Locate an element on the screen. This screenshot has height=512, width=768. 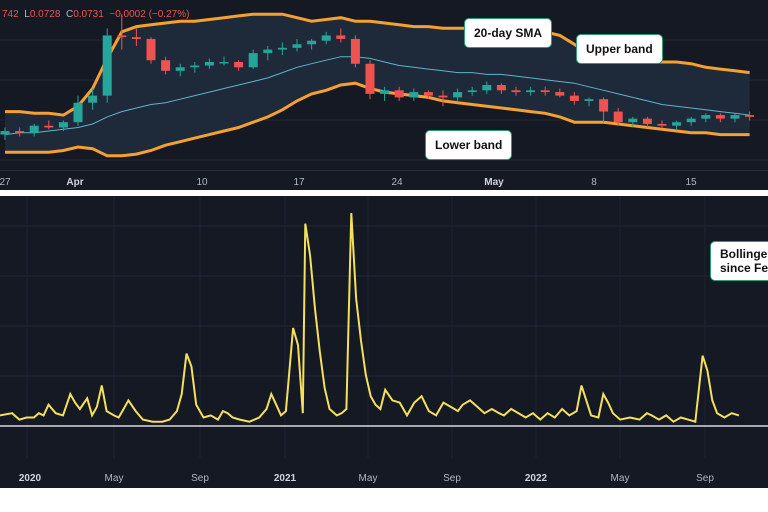
callout-sma: 20-day SMA is located at coordinates (508, 33).